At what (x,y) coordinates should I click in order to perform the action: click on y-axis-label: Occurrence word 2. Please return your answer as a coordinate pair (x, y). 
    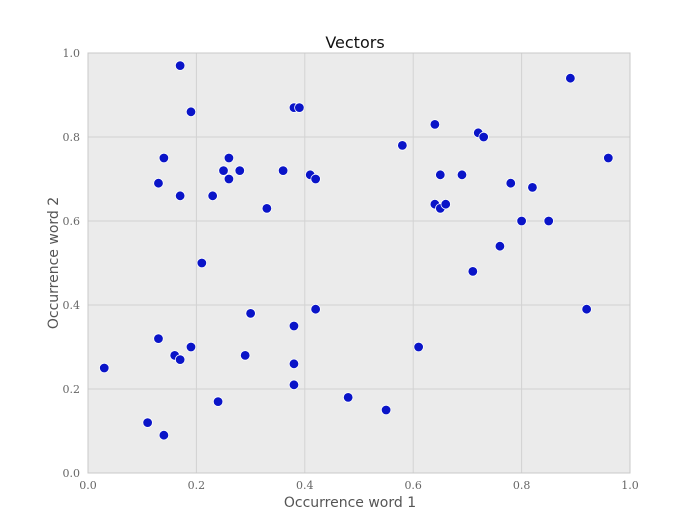
    Looking at the image, I should click on (54, 263).